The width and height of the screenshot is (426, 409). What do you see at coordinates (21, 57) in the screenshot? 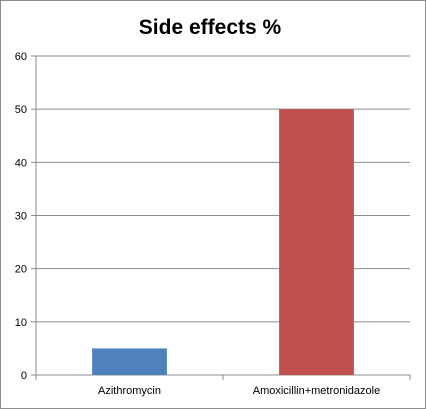
I see `y-tick-label: 60` at bounding box center [21, 57].